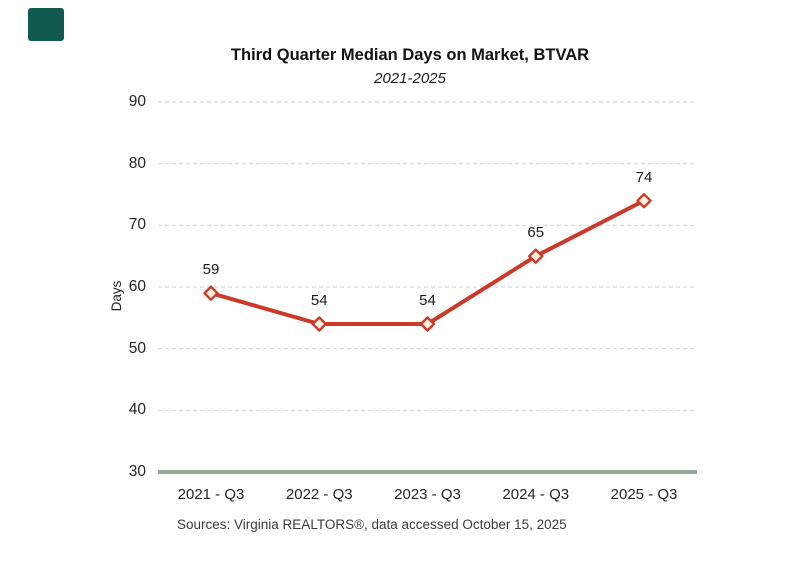 The width and height of the screenshot is (796, 586). I want to click on y-tick-label: 50, so click(137, 348).